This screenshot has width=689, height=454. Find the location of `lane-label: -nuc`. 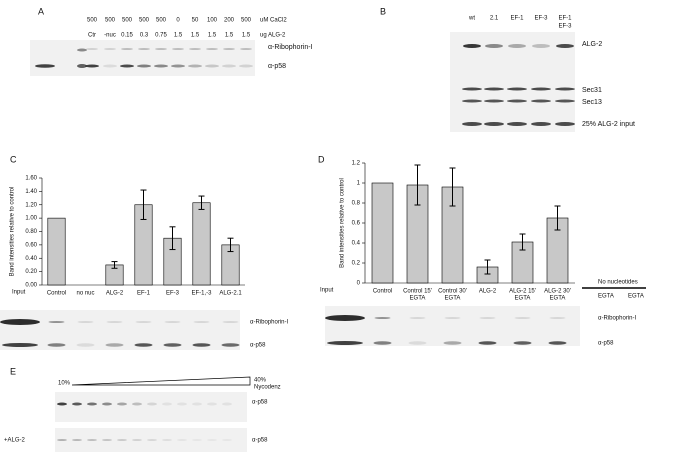

lane-label: -nuc is located at coordinates (110, 36).